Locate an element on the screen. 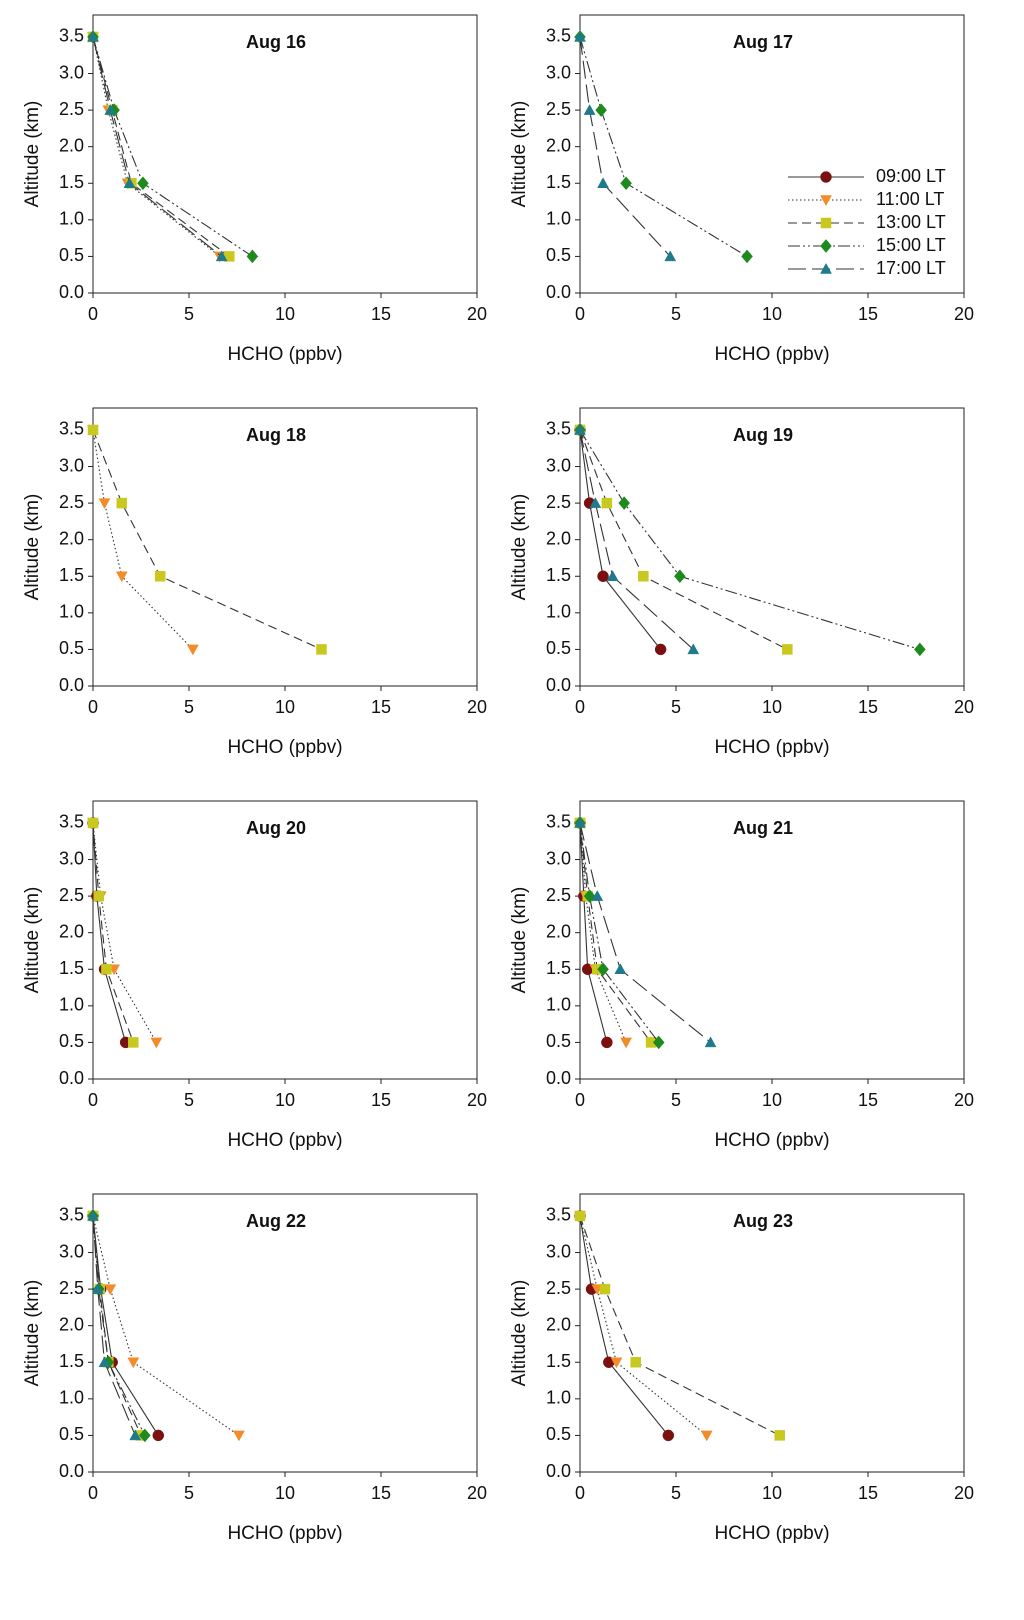 The width and height of the screenshot is (1024, 1620). legend-label: 09:00 LT is located at coordinates (911, 176).